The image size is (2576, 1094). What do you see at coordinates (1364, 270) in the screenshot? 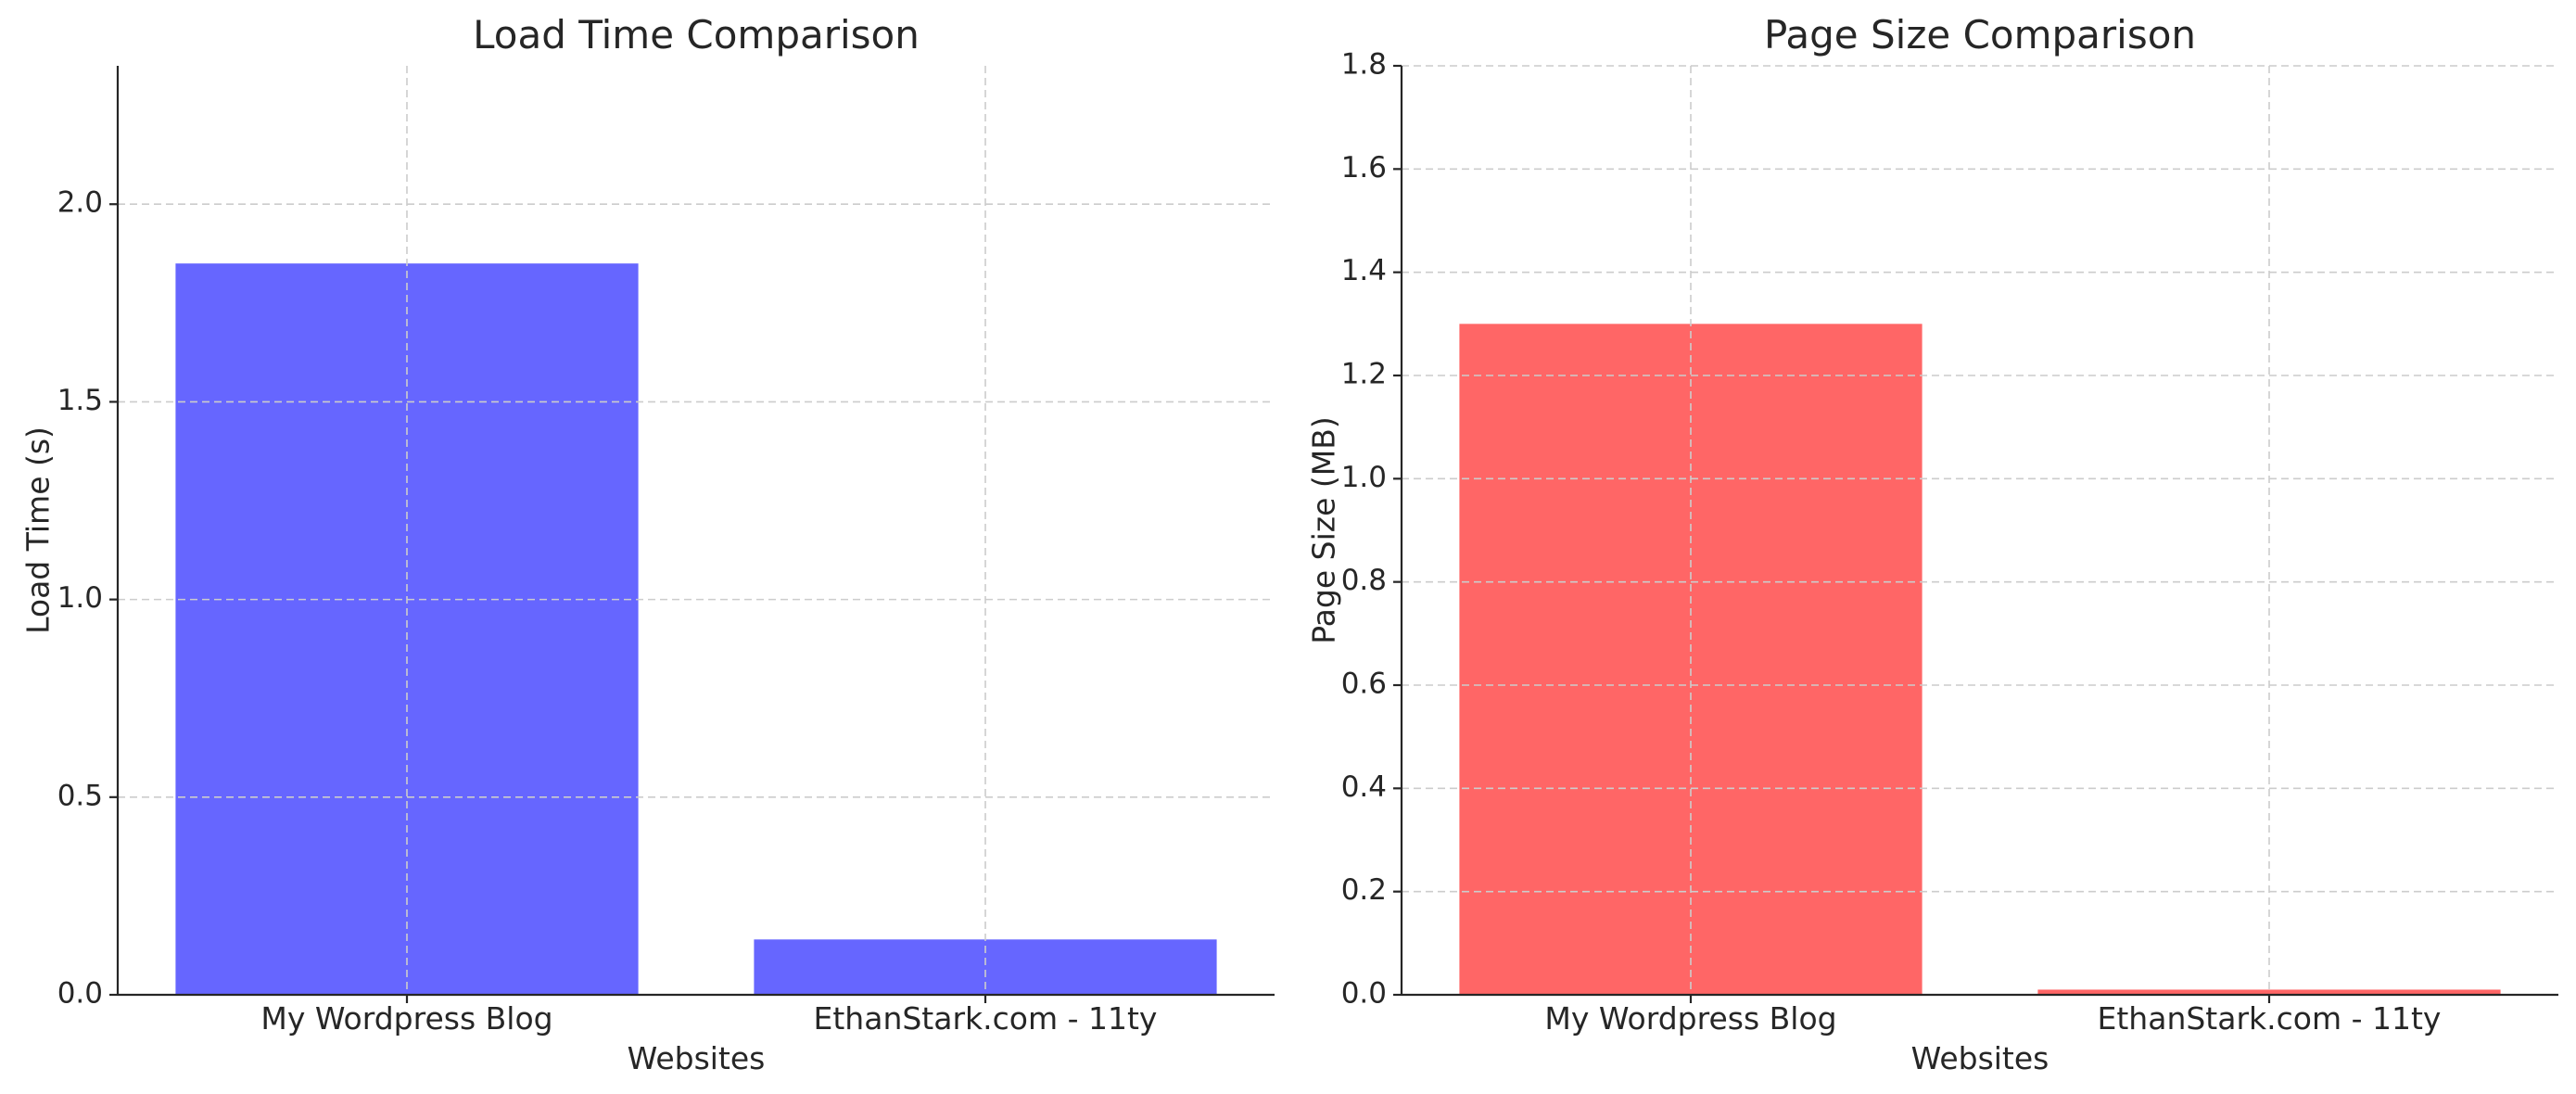
I see `y-tick-label: 1.4` at bounding box center [1364, 270].